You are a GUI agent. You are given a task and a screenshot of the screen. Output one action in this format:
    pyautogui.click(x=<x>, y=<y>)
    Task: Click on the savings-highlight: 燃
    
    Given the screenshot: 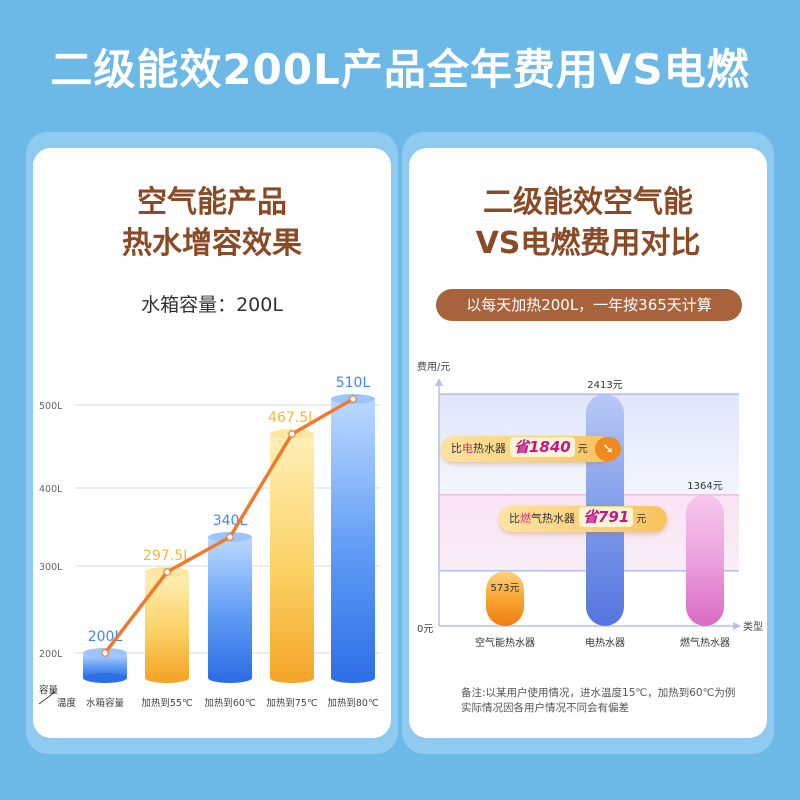 What is the action you would take?
    pyautogui.click(x=525, y=518)
    